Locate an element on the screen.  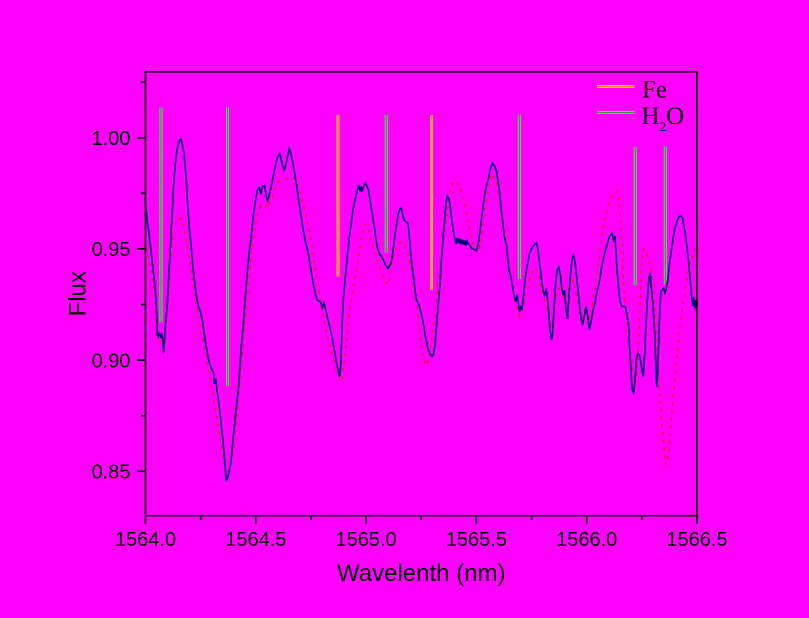
svg-text: Fe is located at coordinates (654, 90).